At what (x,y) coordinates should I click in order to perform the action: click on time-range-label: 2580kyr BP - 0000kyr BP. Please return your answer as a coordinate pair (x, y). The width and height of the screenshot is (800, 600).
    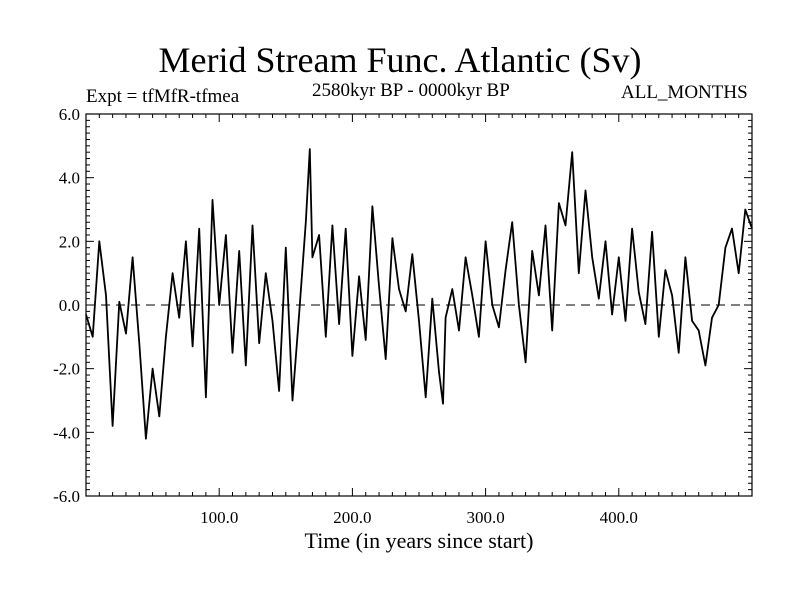
    Looking at the image, I should click on (411, 90).